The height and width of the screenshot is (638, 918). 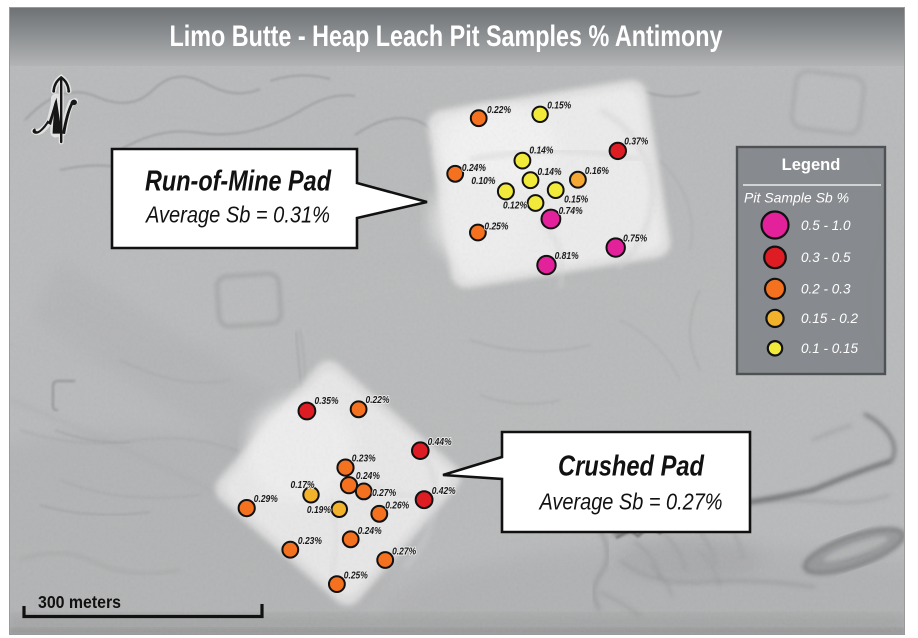 I want to click on svg-text: 0.16%, so click(x=597, y=171).